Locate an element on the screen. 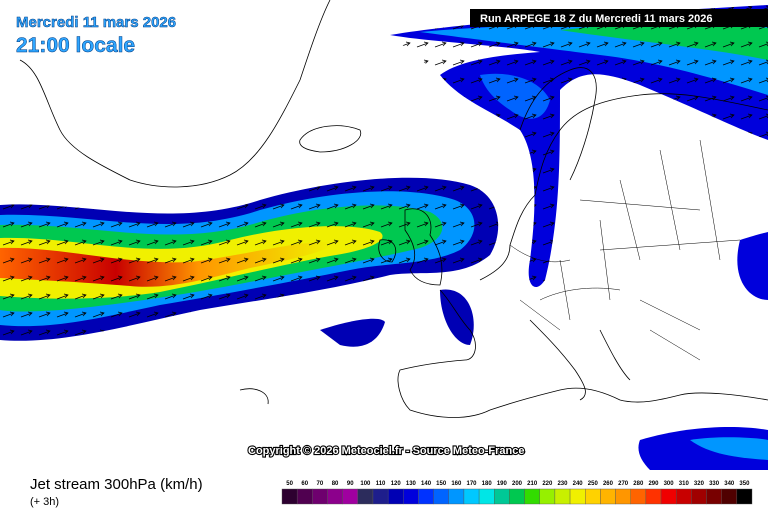  date-label: Mercredi 11 mars 2026 is located at coordinates (96, 22).